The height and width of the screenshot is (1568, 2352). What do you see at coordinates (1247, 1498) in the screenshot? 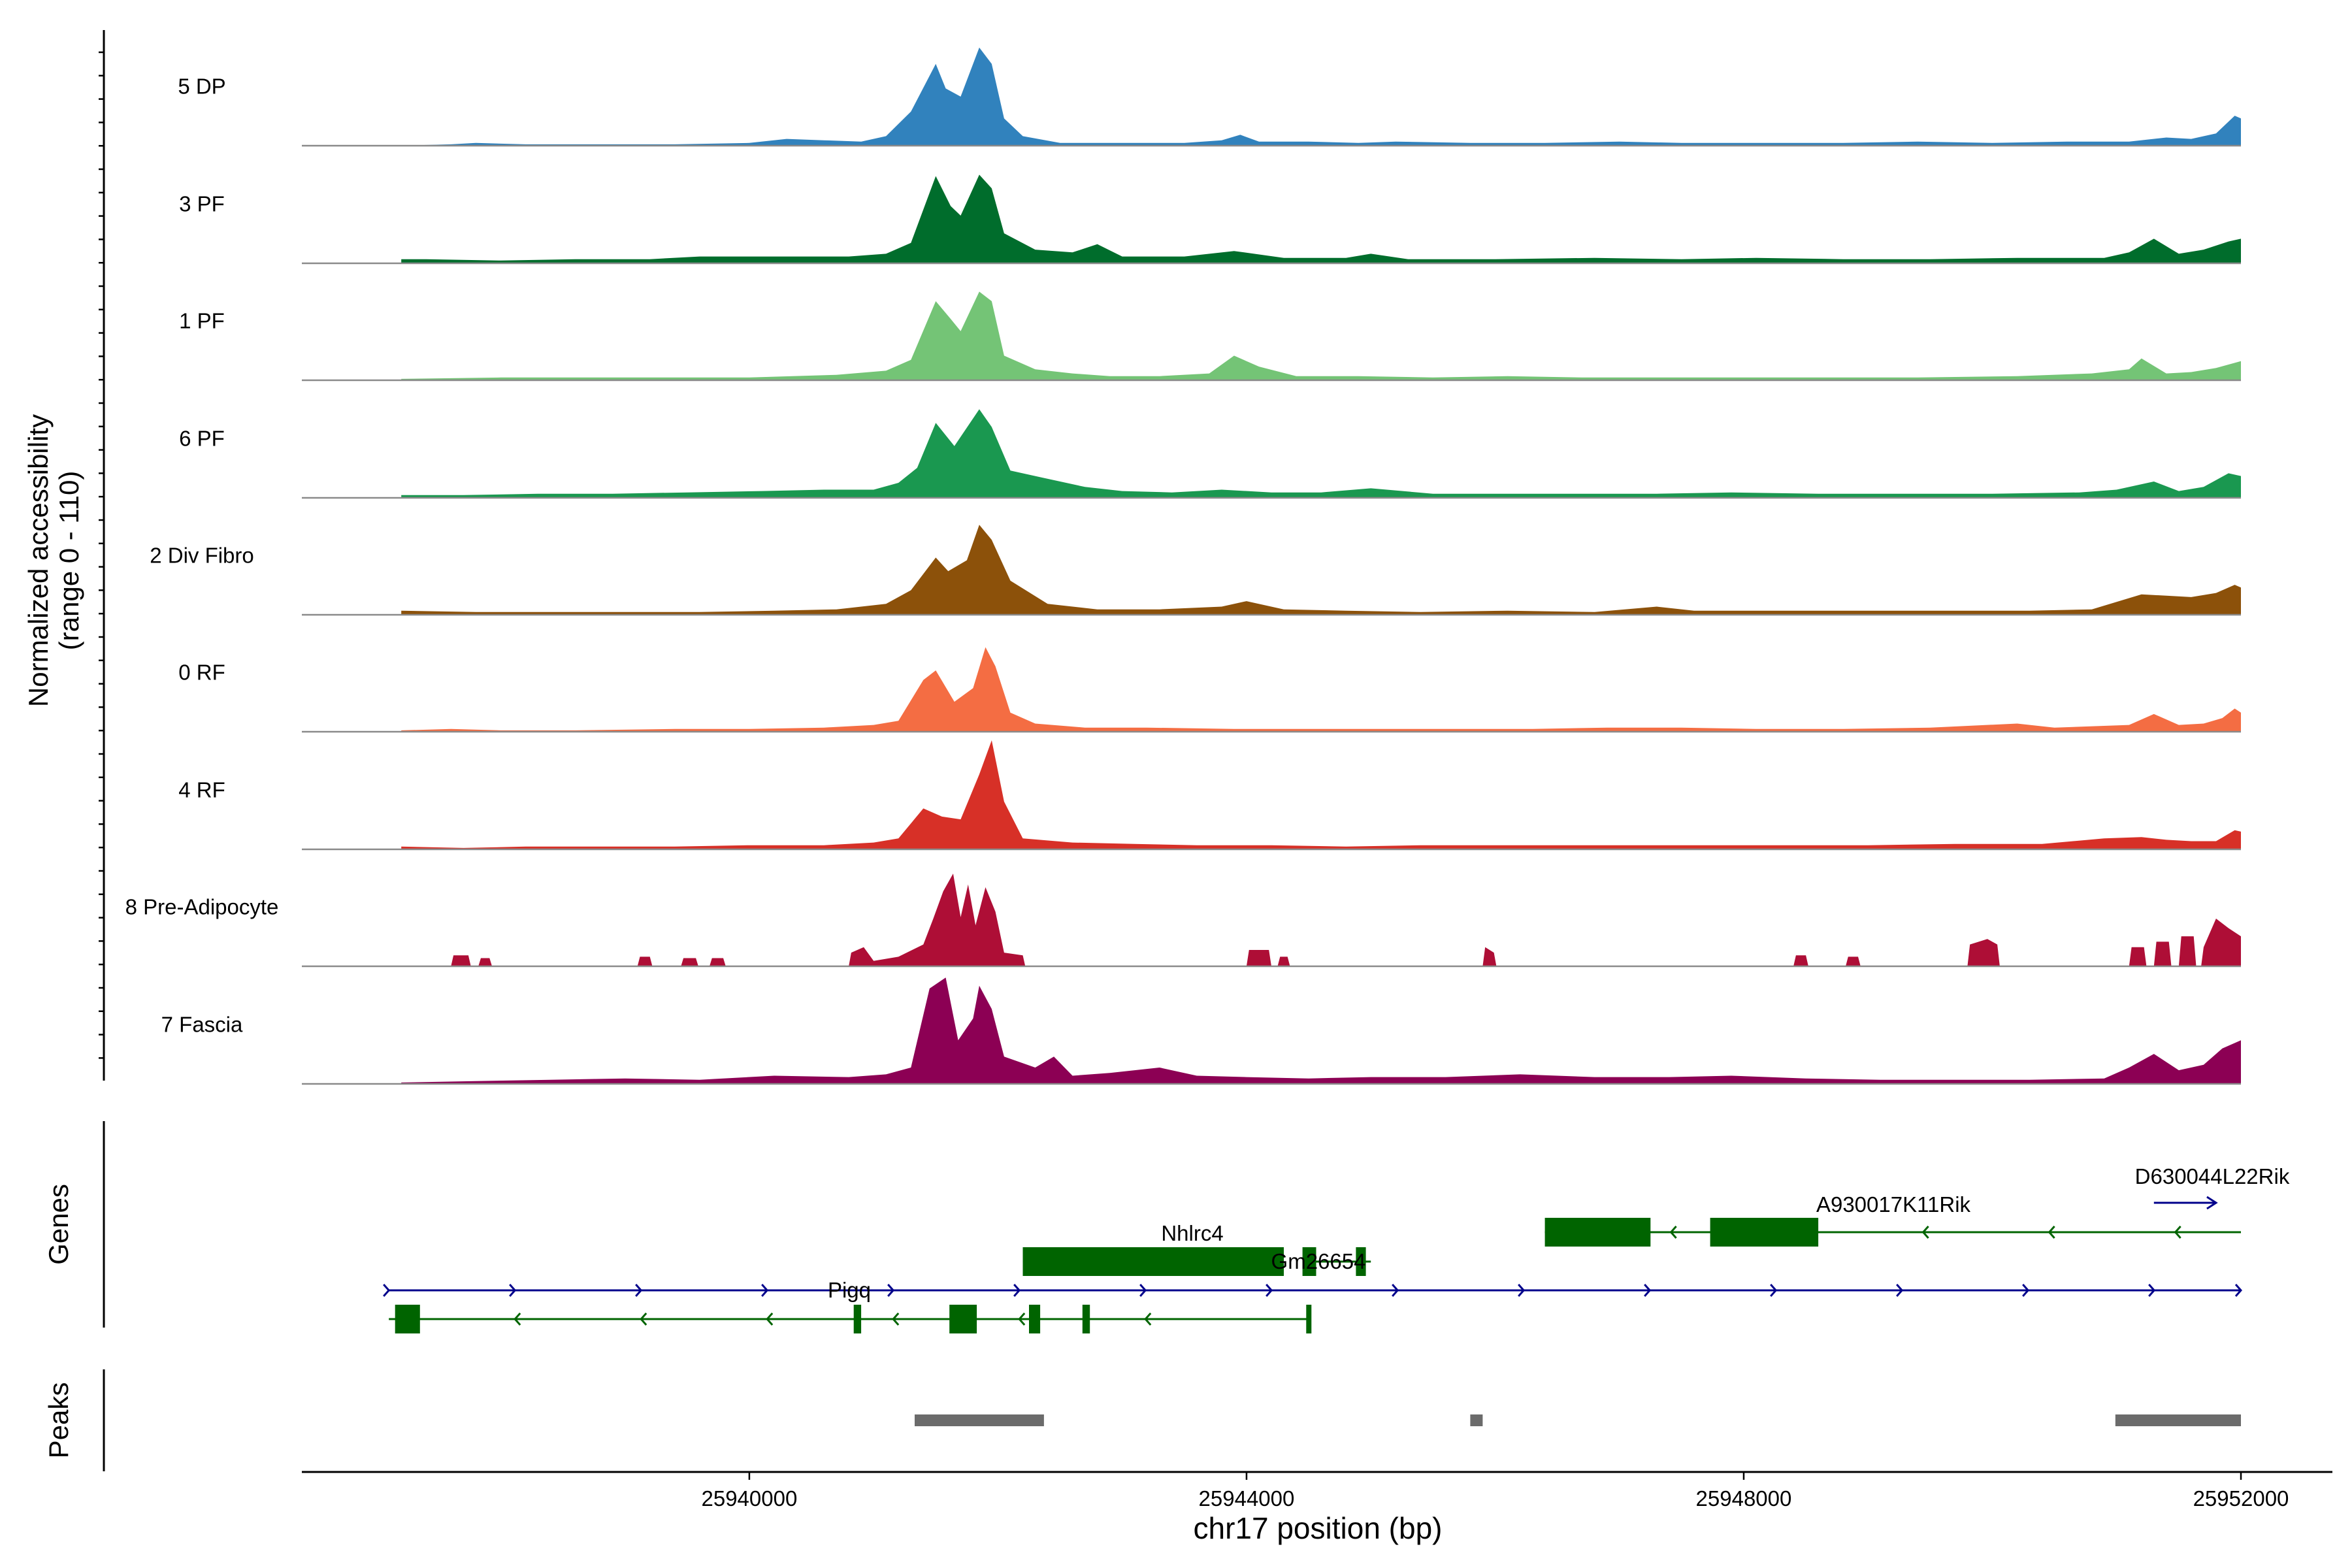
I see `x-tick-label: 25944000` at bounding box center [1247, 1498].